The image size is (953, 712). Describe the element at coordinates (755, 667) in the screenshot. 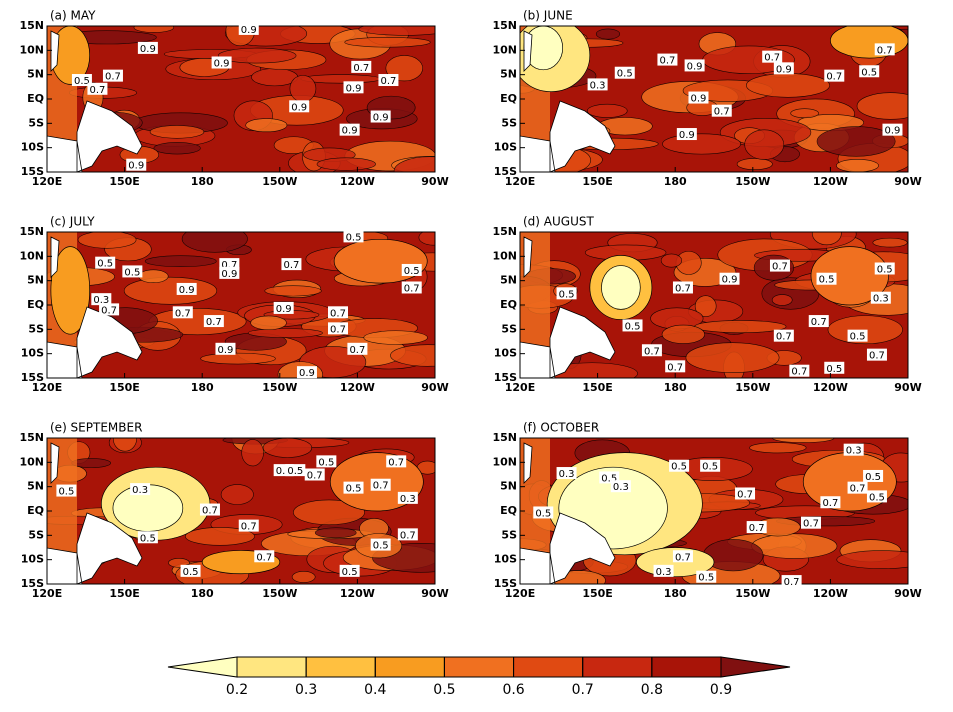

I see `colorbar-high` at that location.